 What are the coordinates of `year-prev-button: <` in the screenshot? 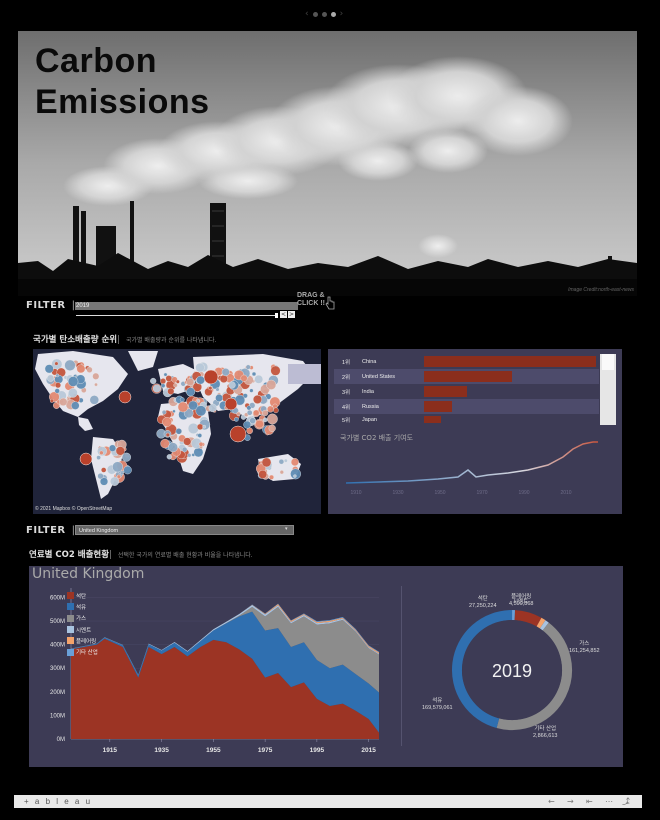 It's located at (283, 314).